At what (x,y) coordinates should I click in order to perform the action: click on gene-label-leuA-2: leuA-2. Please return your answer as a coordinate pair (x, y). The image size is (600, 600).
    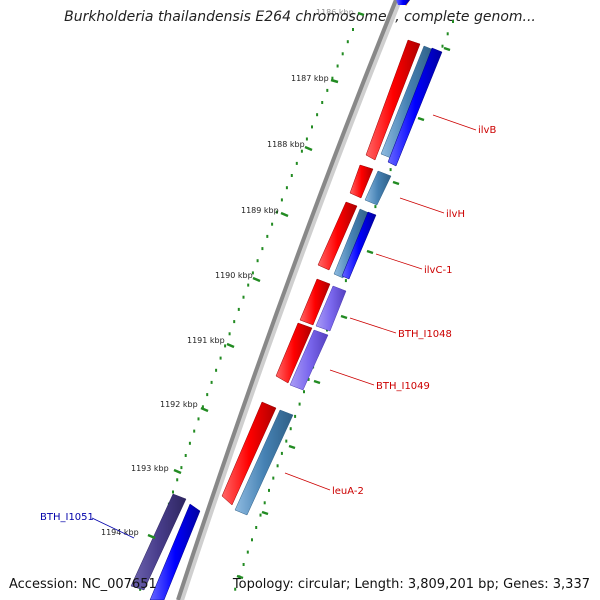
    Looking at the image, I should click on (348, 491).